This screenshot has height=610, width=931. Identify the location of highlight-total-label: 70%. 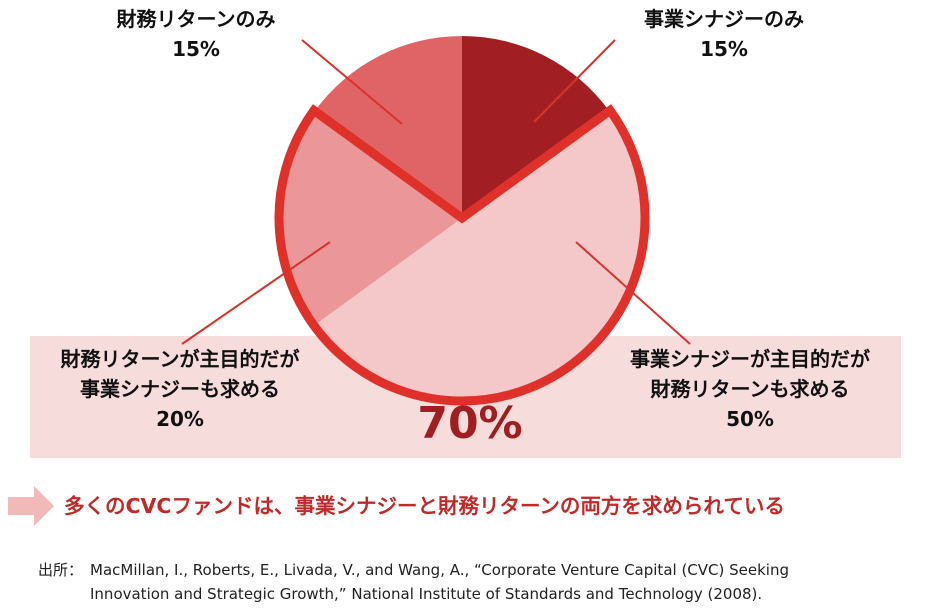
(470, 423).